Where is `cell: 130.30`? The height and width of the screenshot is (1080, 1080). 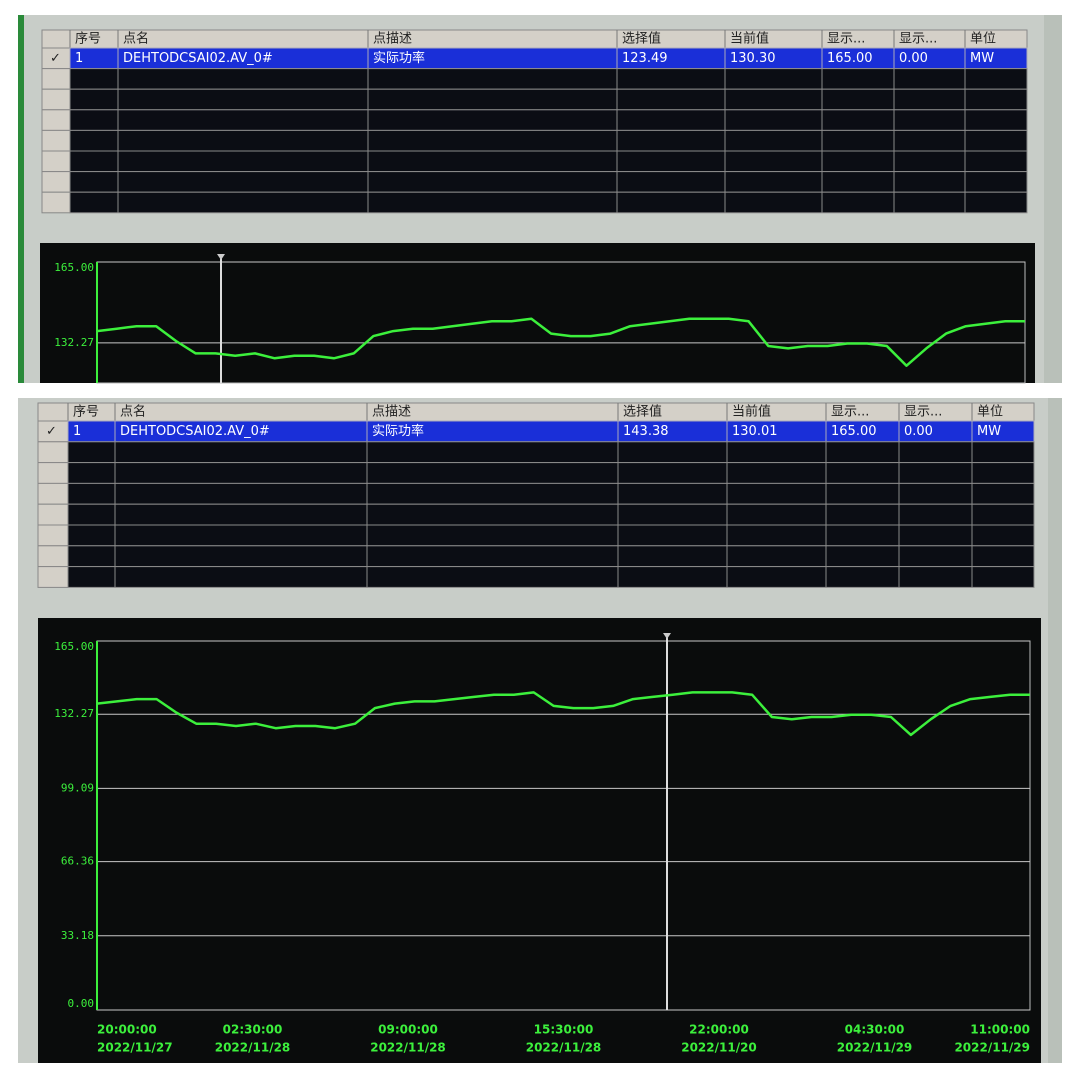 cell: 130.30 is located at coordinates (753, 58).